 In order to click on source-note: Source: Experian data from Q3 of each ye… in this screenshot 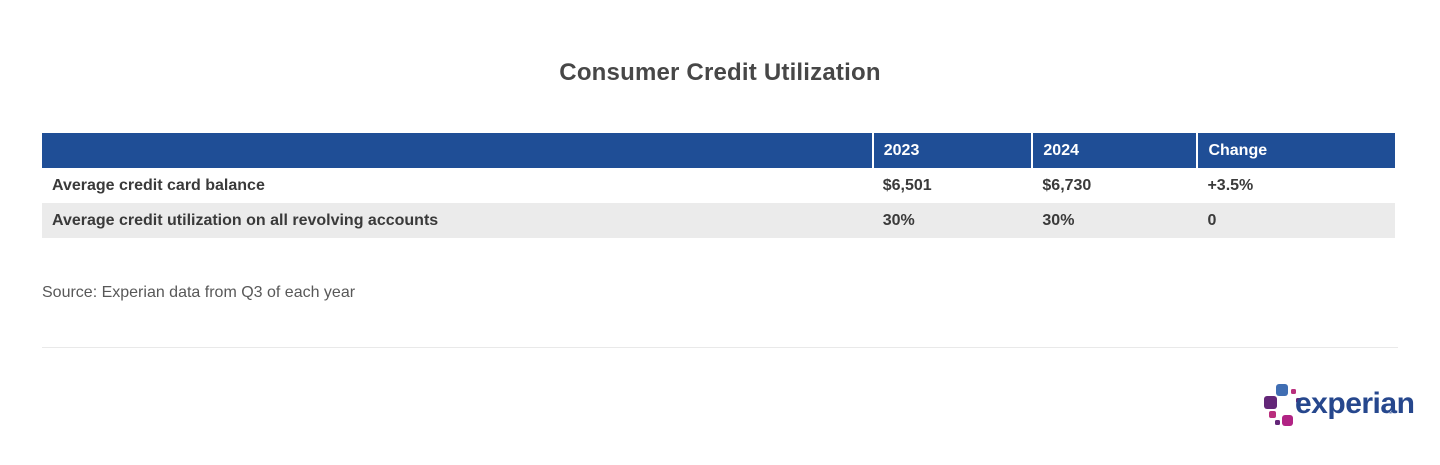, I will do `click(199, 292)`.